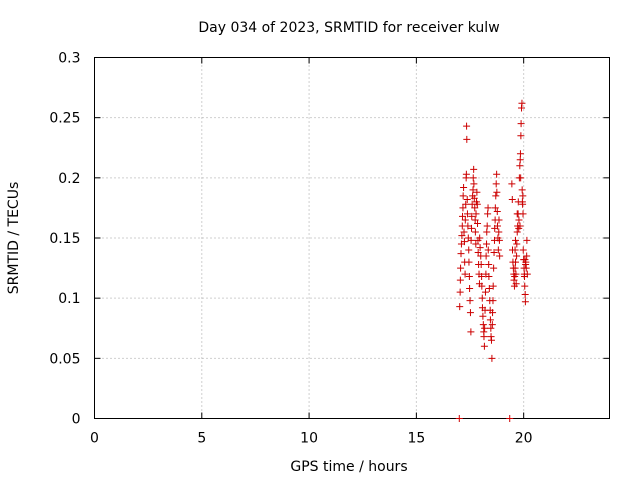 The width and height of the screenshot is (640, 480). What do you see at coordinates (69, 299) in the screenshot?
I see `y-tick-label: 0.1` at bounding box center [69, 299].